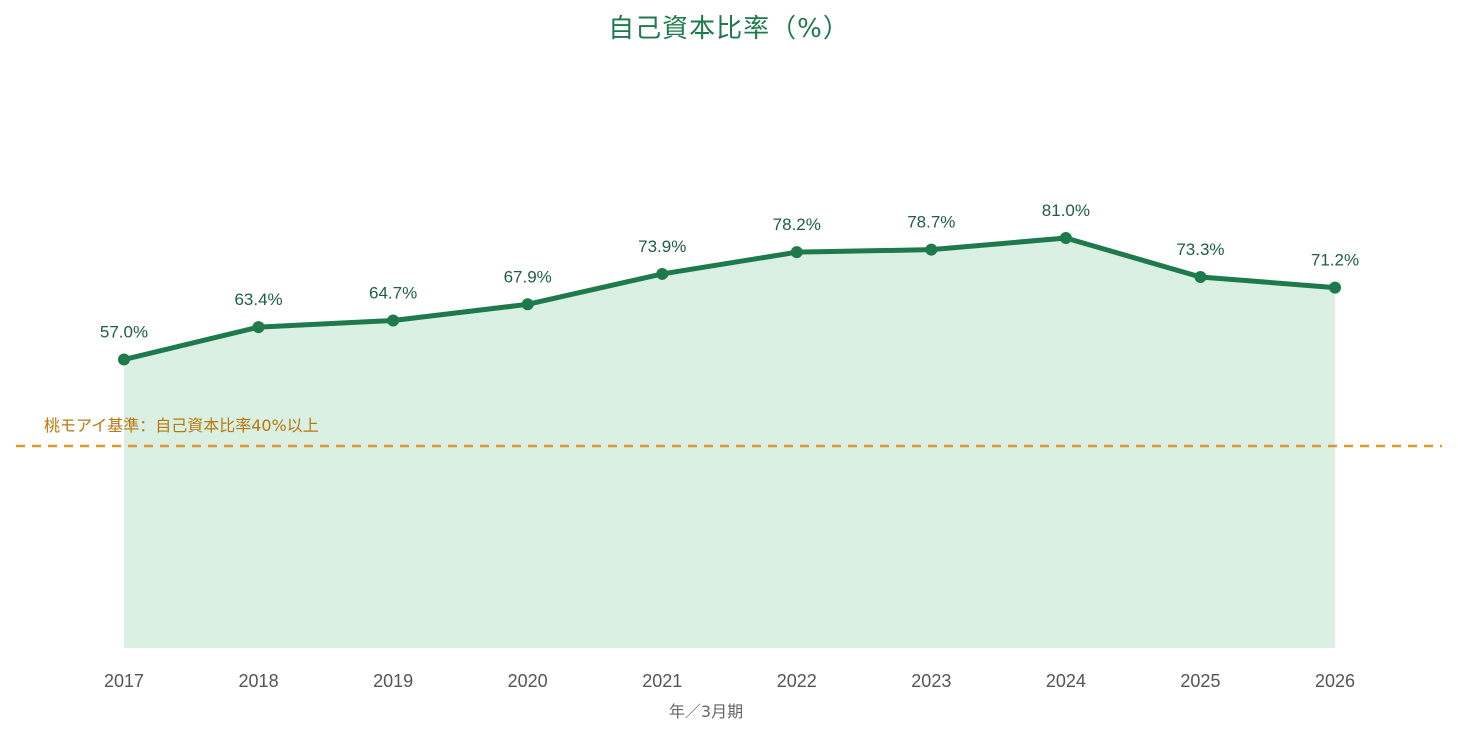 The image size is (1458, 742). What do you see at coordinates (1200, 681) in the screenshot?
I see `x-tick-label: 2025` at bounding box center [1200, 681].